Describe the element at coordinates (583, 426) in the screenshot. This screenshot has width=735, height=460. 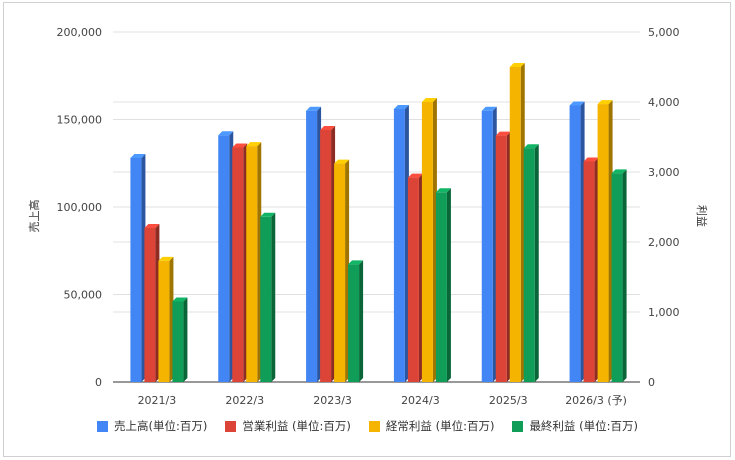
I see `legend-label: 最終利益 (単位:百万)` at that location.